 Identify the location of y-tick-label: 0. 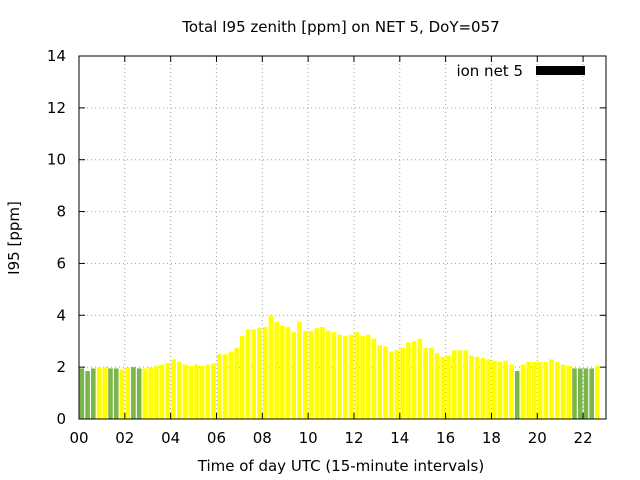
(61, 419).